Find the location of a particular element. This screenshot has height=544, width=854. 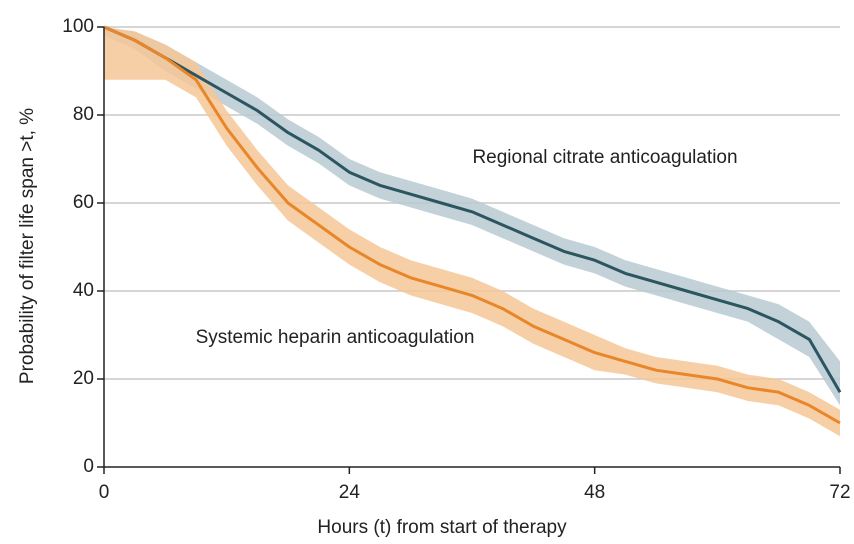

x-tick-label: 48 is located at coordinates (594, 492).